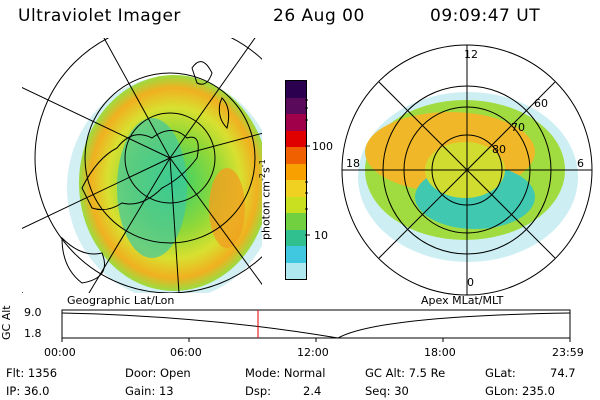  Describe the element at coordinates (470, 282) in the screenshot. I see `mlt-label-0: 0` at that location.